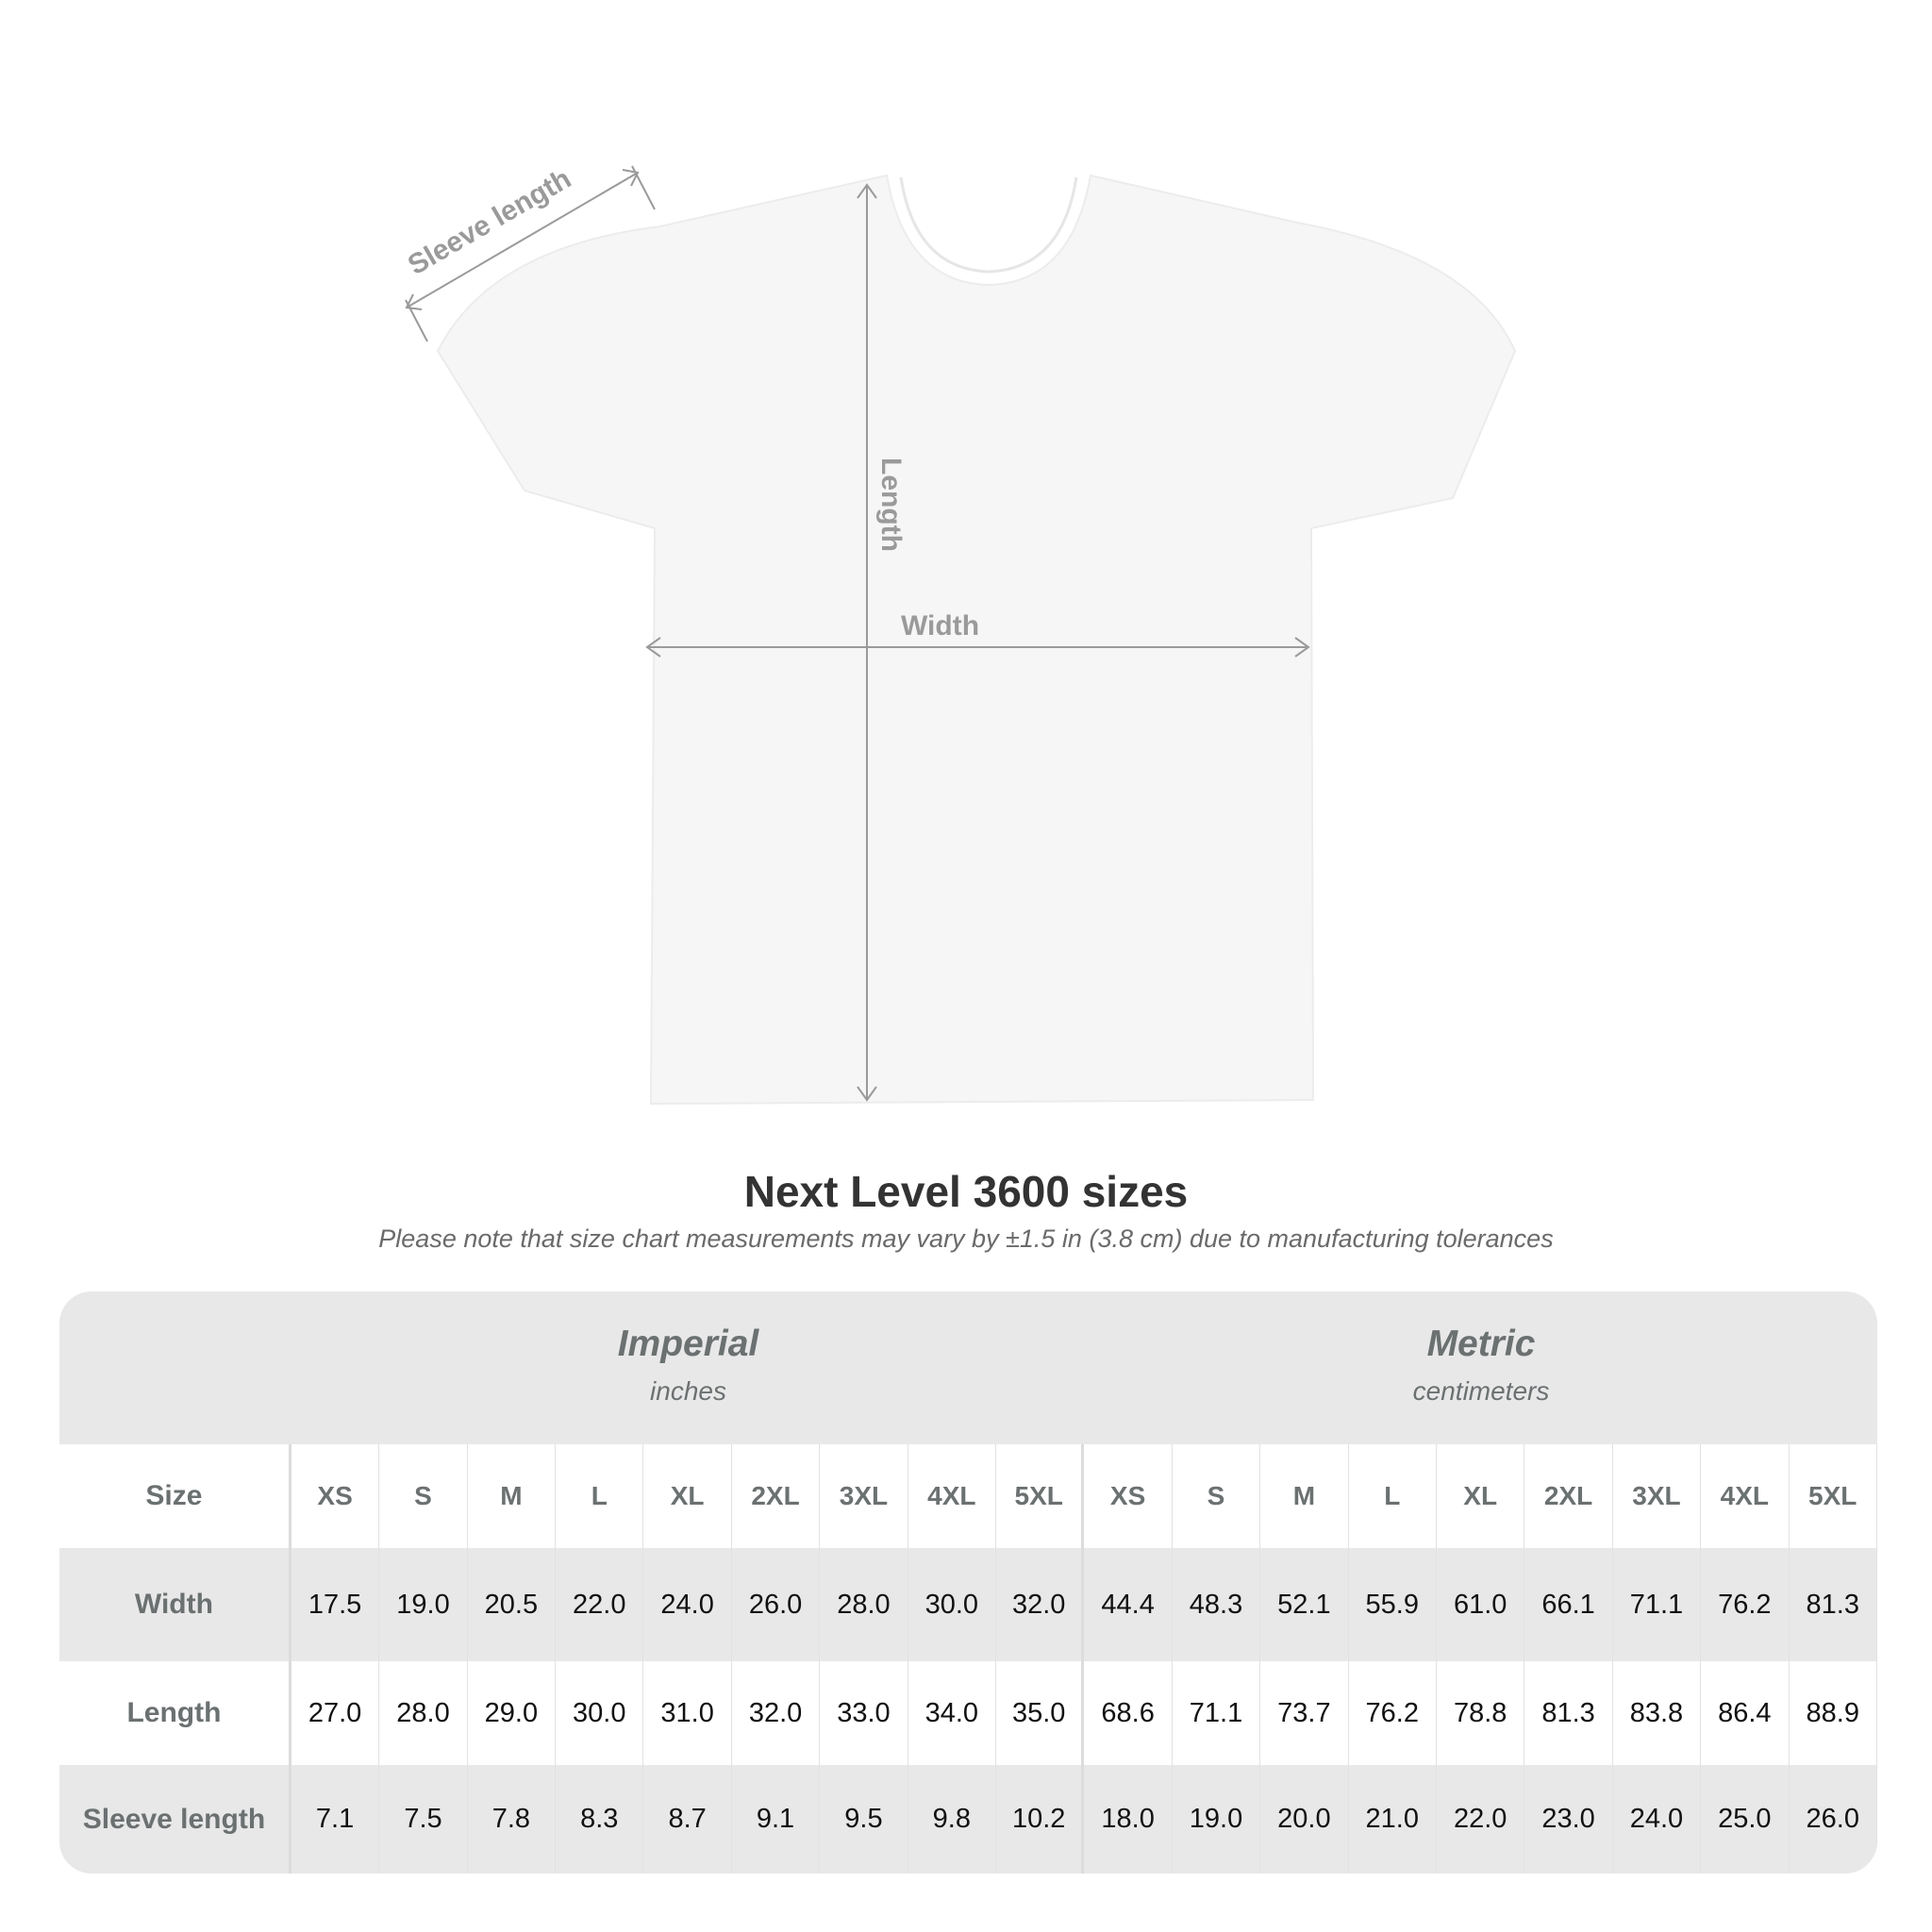  What do you see at coordinates (687, 1713) in the screenshot?
I see `value-cell: 31.0` at bounding box center [687, 1713].